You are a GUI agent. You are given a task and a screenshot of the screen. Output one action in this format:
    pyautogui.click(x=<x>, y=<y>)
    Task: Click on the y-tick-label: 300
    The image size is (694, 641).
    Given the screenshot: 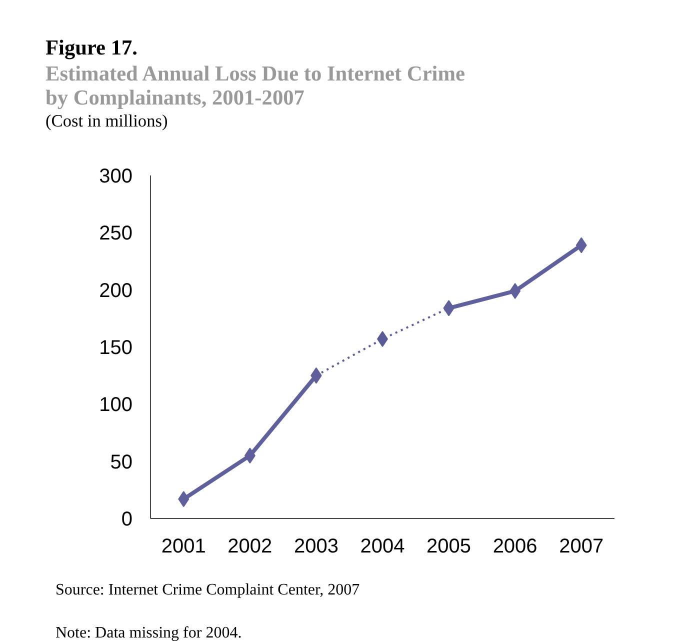 What is the action you would take?
    pyautogui.click(x=116, y=177)
    